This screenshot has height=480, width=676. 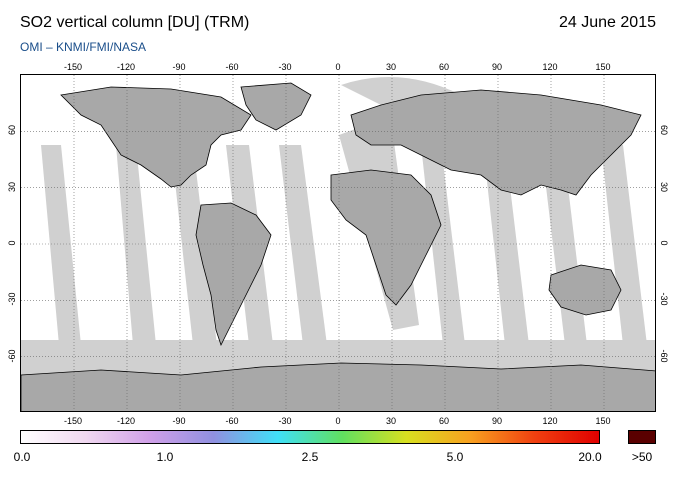 I want to click on eurasia, so click(x=496, y=142).